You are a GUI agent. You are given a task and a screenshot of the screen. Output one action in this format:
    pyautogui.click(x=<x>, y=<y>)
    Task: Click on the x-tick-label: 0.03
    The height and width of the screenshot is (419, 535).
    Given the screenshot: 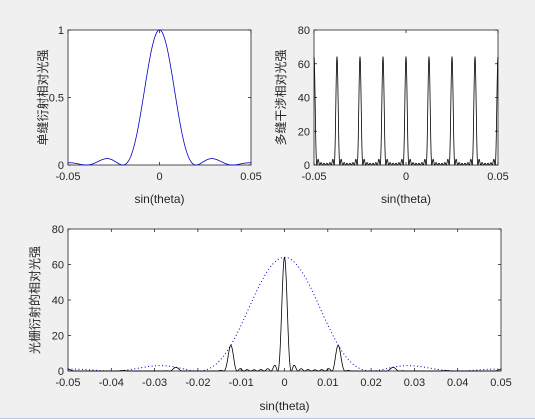 What is the action you would take?
    pyautogui.click(x=414, y=383)
    